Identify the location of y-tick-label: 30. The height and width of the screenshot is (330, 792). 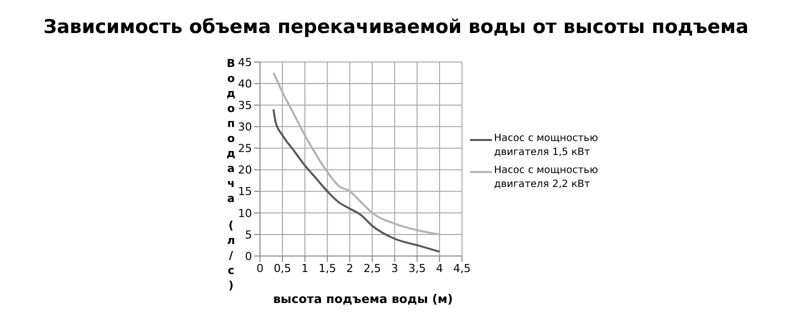
(245, 127).